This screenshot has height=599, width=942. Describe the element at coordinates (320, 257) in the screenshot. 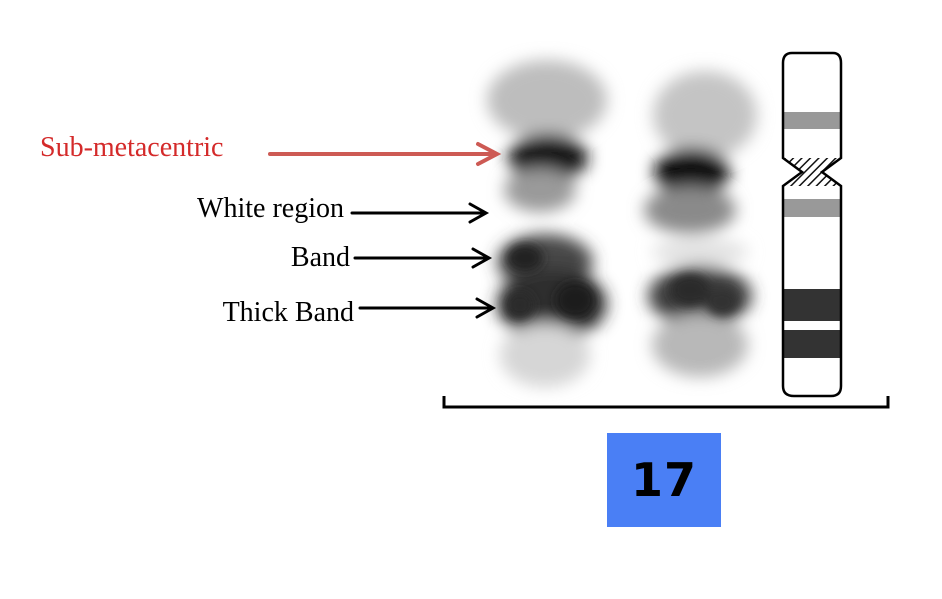

I see `label-band: Band` at that location.